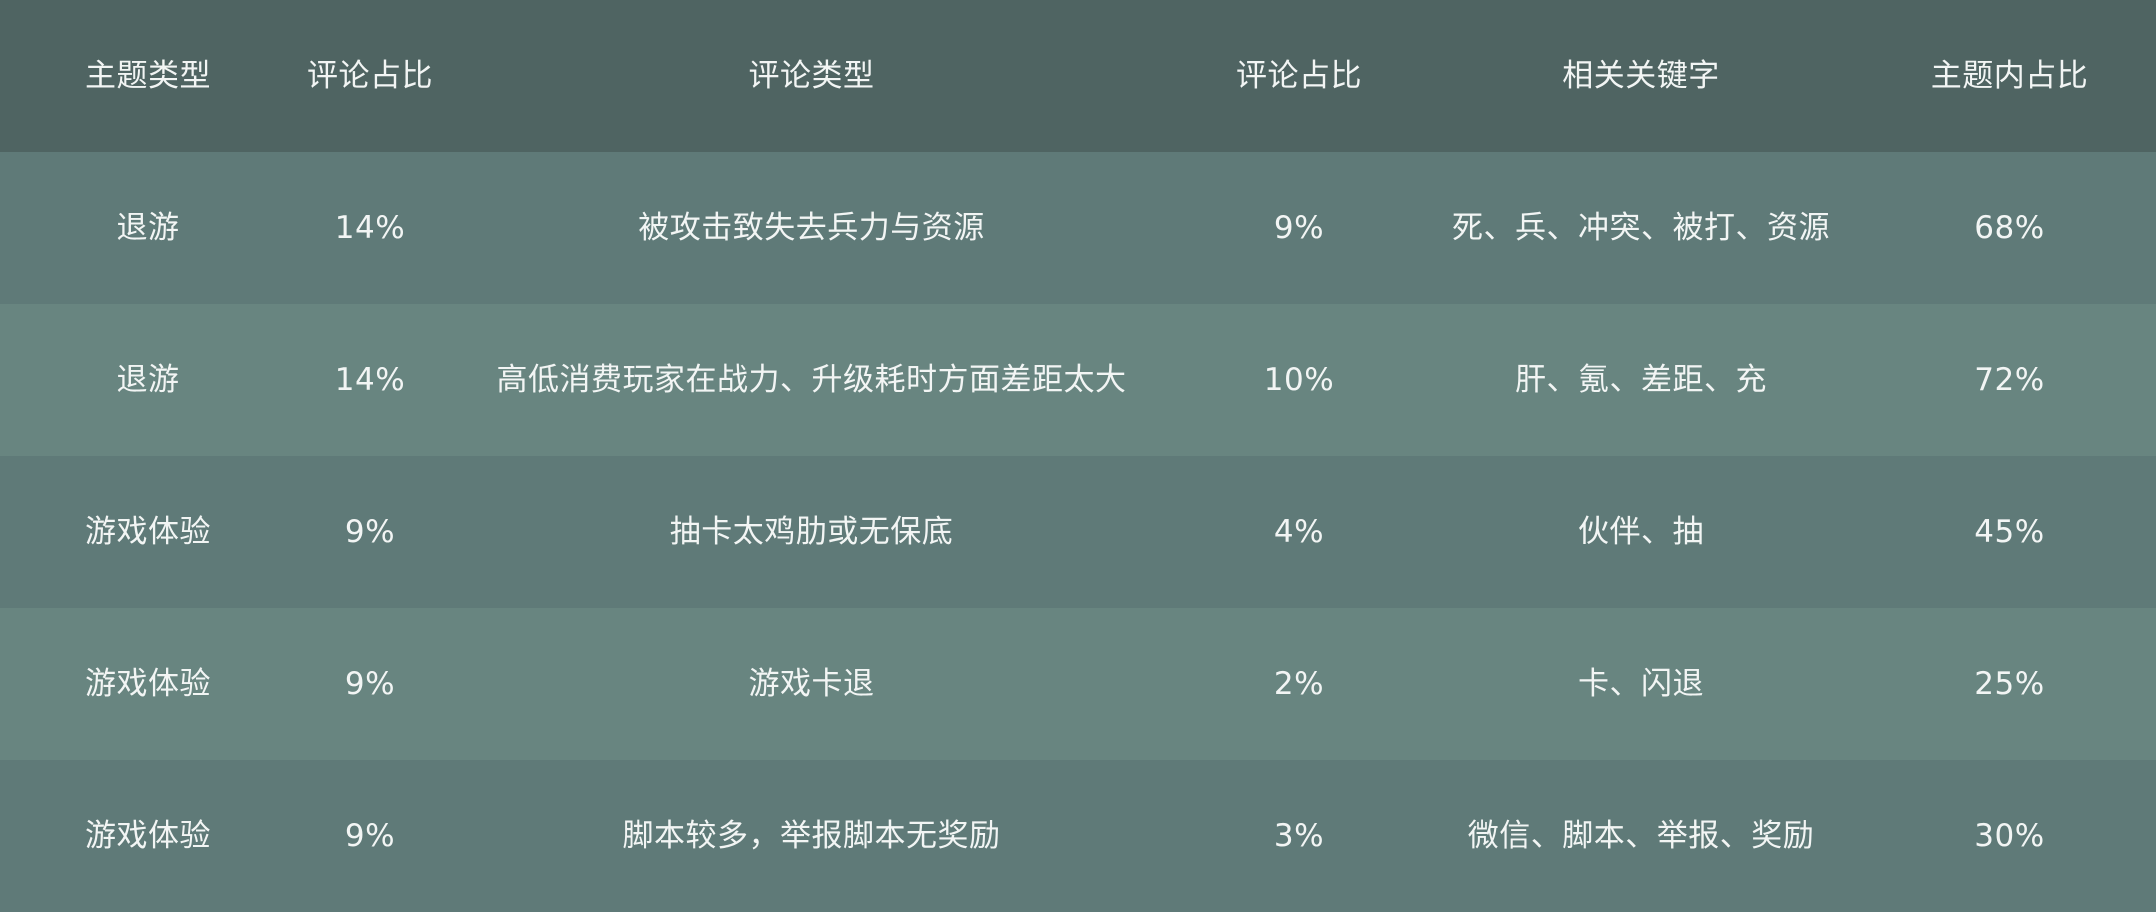 The width and height of the screenshot is (2156, 912). I want to click on cell-comment-type: 脚本较多，举报脚本无奖励, so click(811, 835).